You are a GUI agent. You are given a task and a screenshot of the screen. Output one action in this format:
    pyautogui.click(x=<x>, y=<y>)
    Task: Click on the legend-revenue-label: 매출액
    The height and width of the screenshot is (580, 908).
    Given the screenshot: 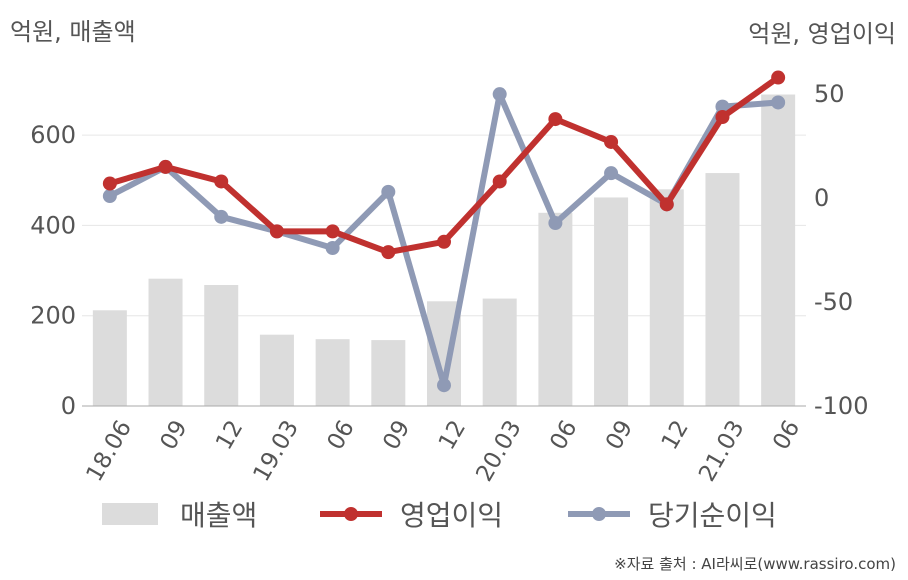 What is the action you would take?
    pyautogui.click(x=219, y=515)
    